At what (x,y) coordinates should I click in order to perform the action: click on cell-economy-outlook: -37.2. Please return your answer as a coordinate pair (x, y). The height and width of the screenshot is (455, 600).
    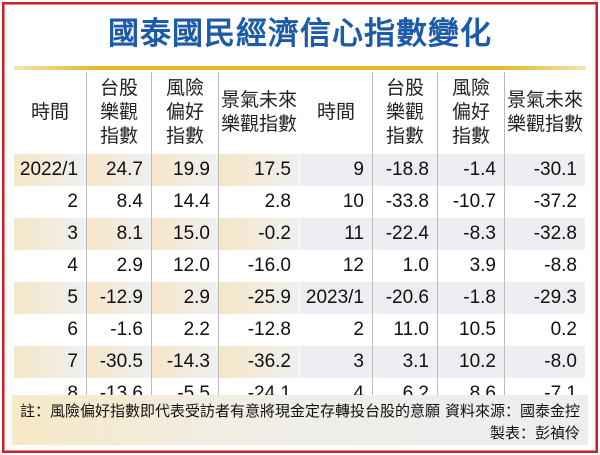
    Looking at the image, I should click on (544, 202).